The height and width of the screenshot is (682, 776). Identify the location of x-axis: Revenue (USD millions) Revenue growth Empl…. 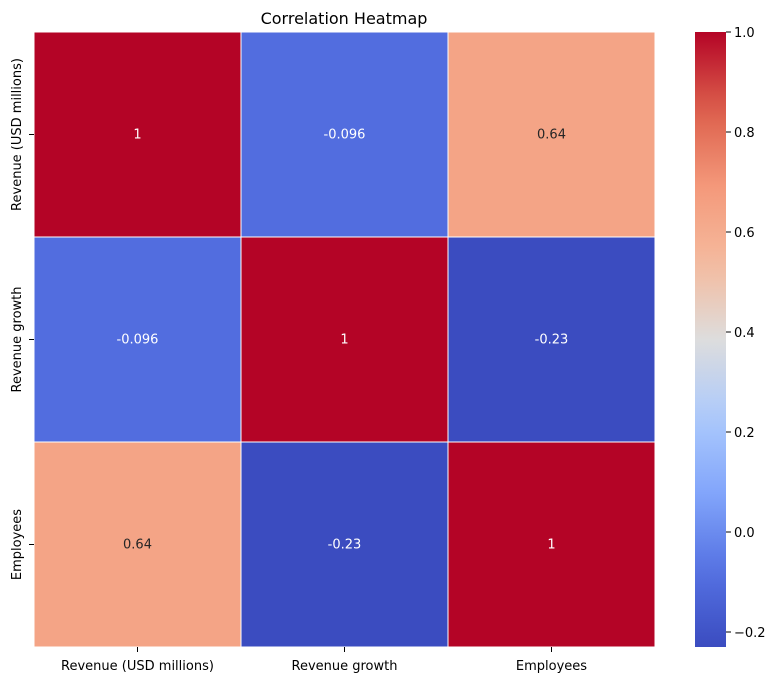
(324, 660).